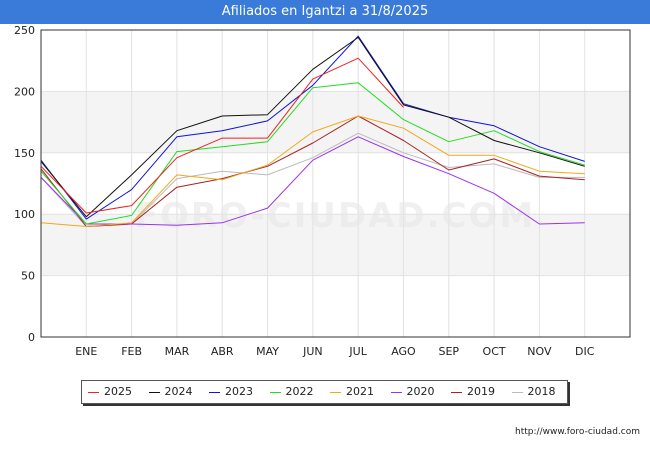  What do you see at coordinates (335, 216) in the screenshot?
I see `watermark: FORO-CIUDAD.COM` at bounding box center [335, 216].